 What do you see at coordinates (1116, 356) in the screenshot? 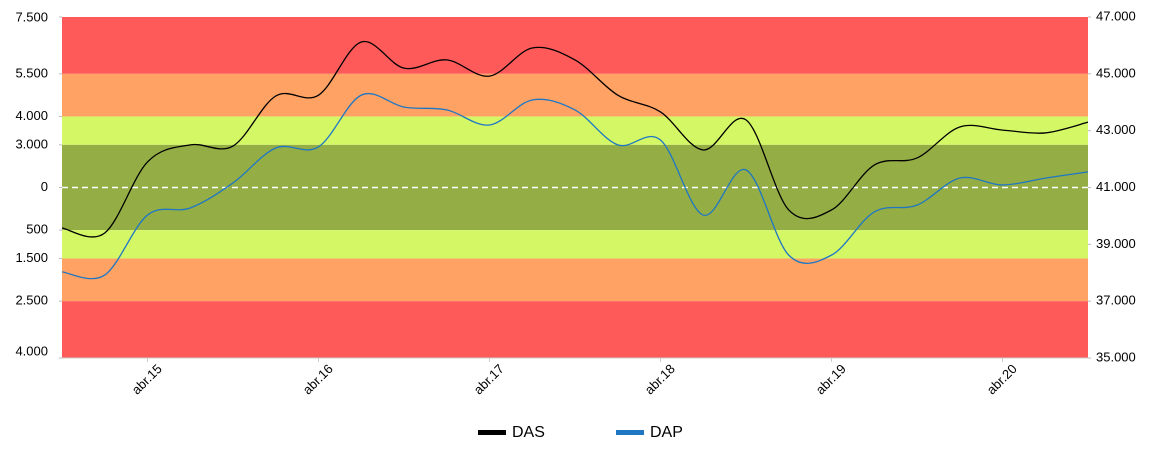
I see `y2-tick-label: 35.000` at bounding box center [1116, 356].